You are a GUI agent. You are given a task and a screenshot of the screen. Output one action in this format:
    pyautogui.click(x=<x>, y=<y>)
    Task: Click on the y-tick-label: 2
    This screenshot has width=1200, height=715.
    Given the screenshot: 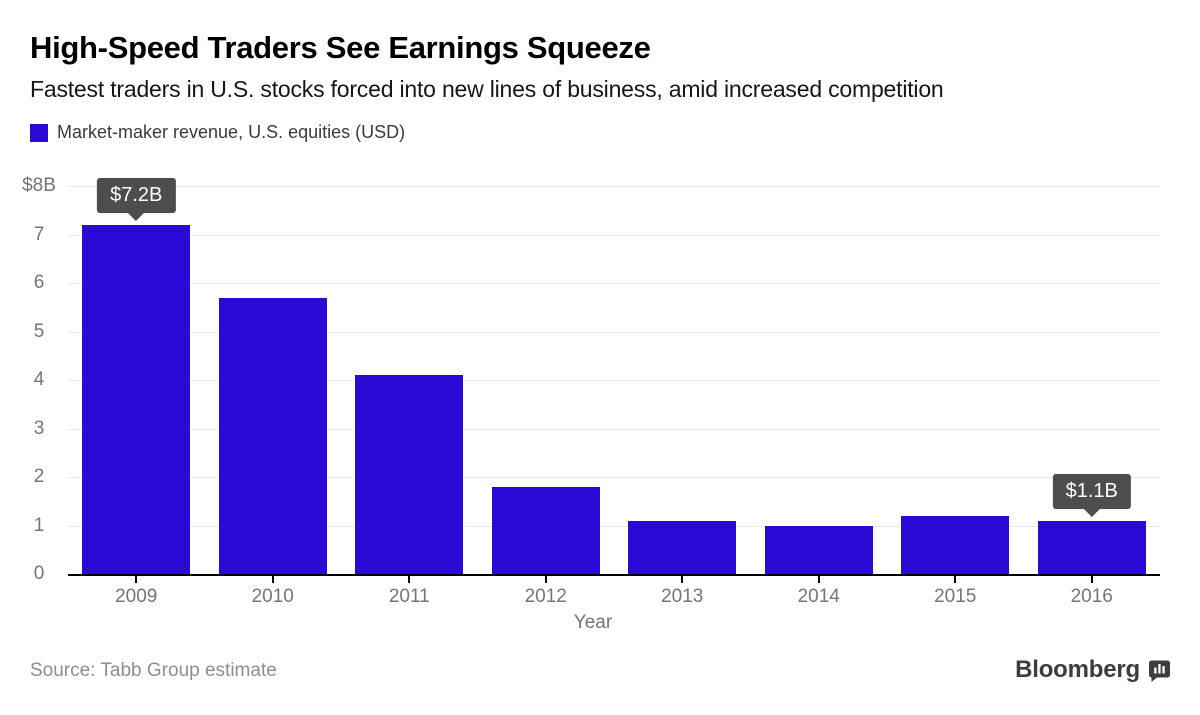 What is the action you would take?
    pyautogui.click(x=39, y=476)
    